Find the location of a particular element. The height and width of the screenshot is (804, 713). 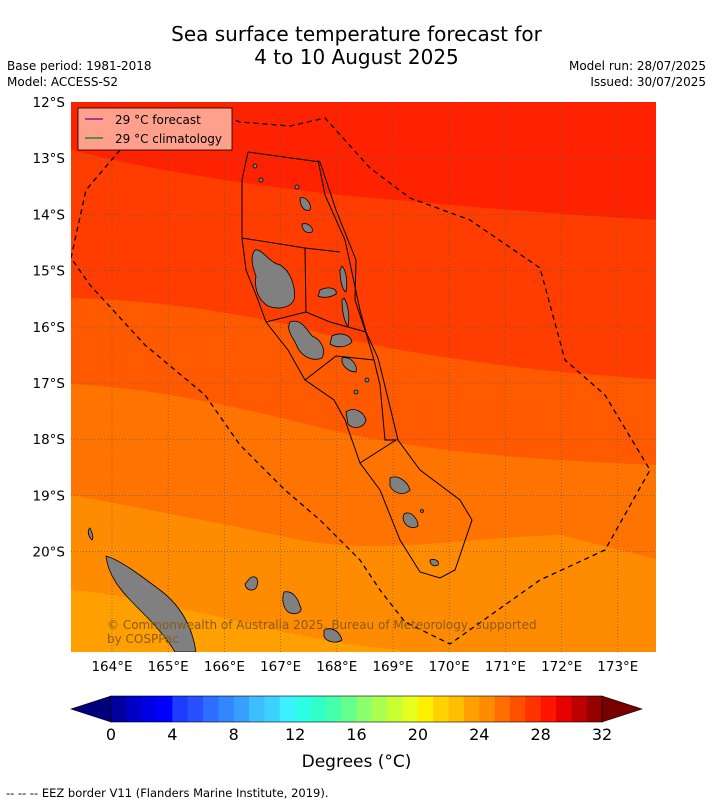

colorbar is located at coordinates (356, 709).